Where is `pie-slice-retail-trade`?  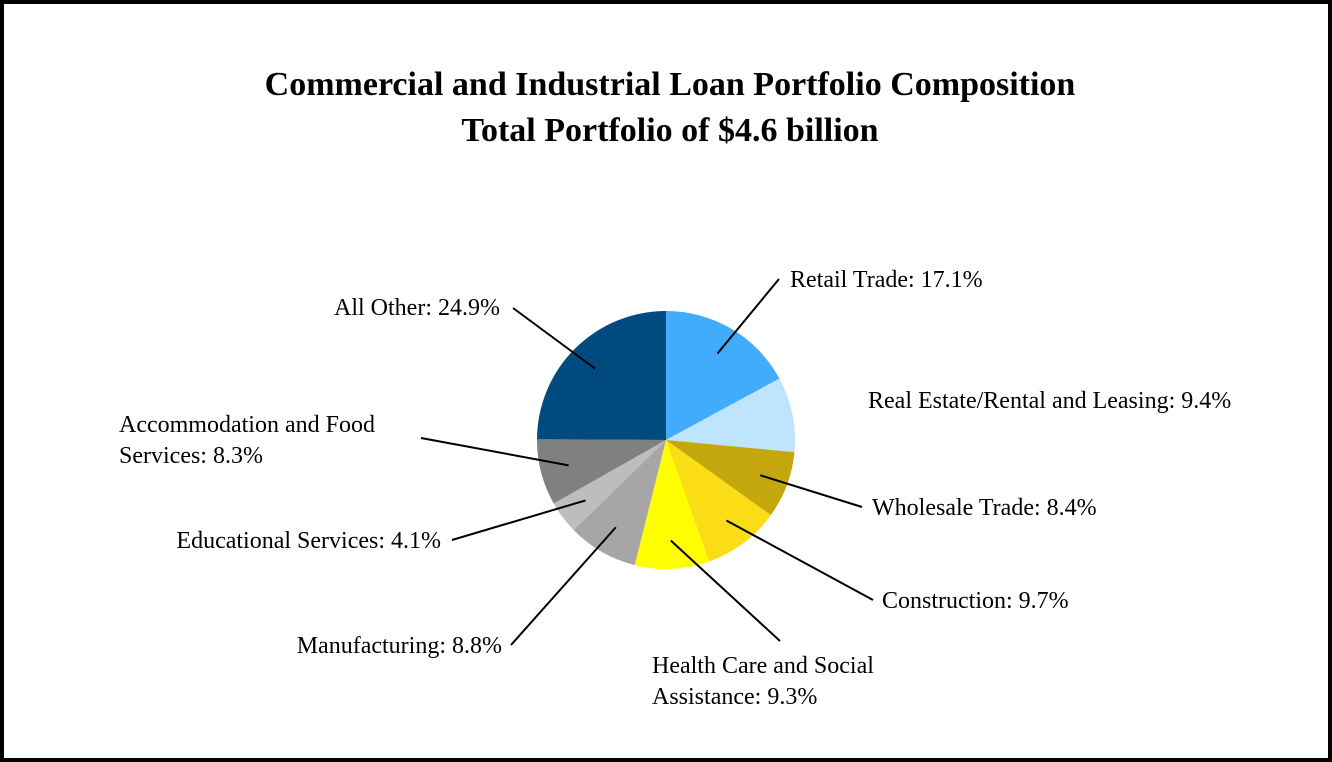 pie-slice-retail-trade is located at coordinates (723, 375).